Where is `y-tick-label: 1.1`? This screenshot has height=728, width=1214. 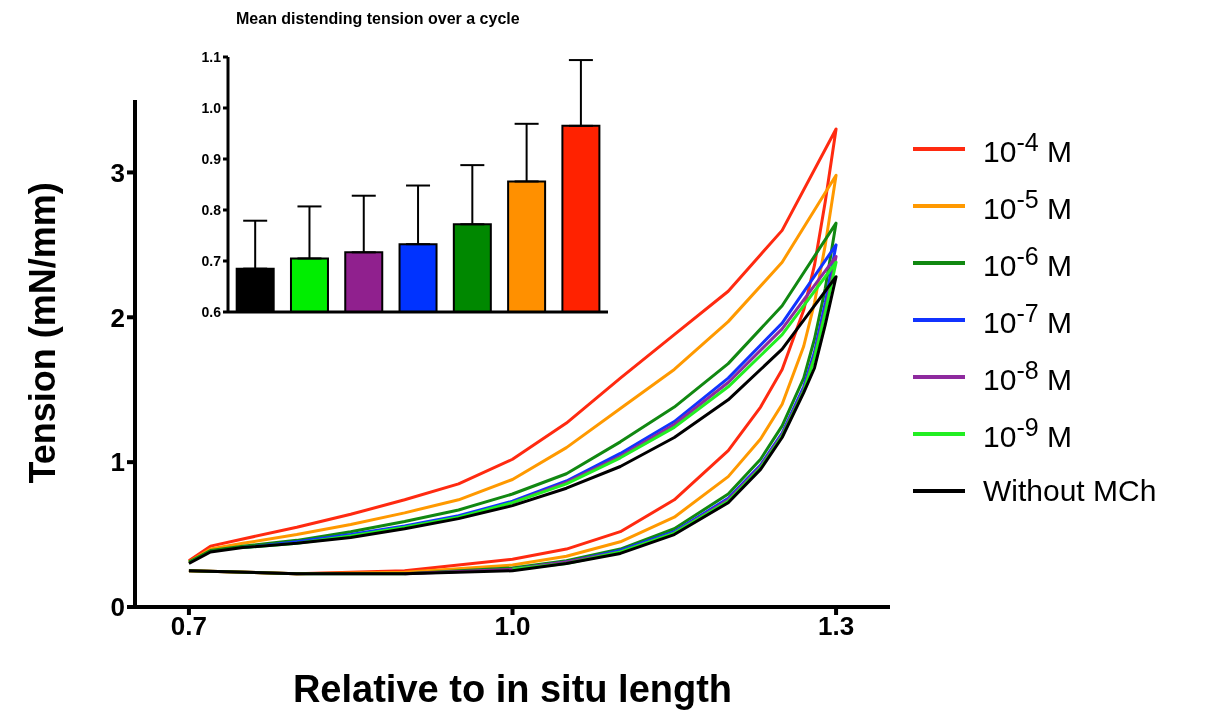
y-tick-label: 1.1 is located at coordinates (211, 56).